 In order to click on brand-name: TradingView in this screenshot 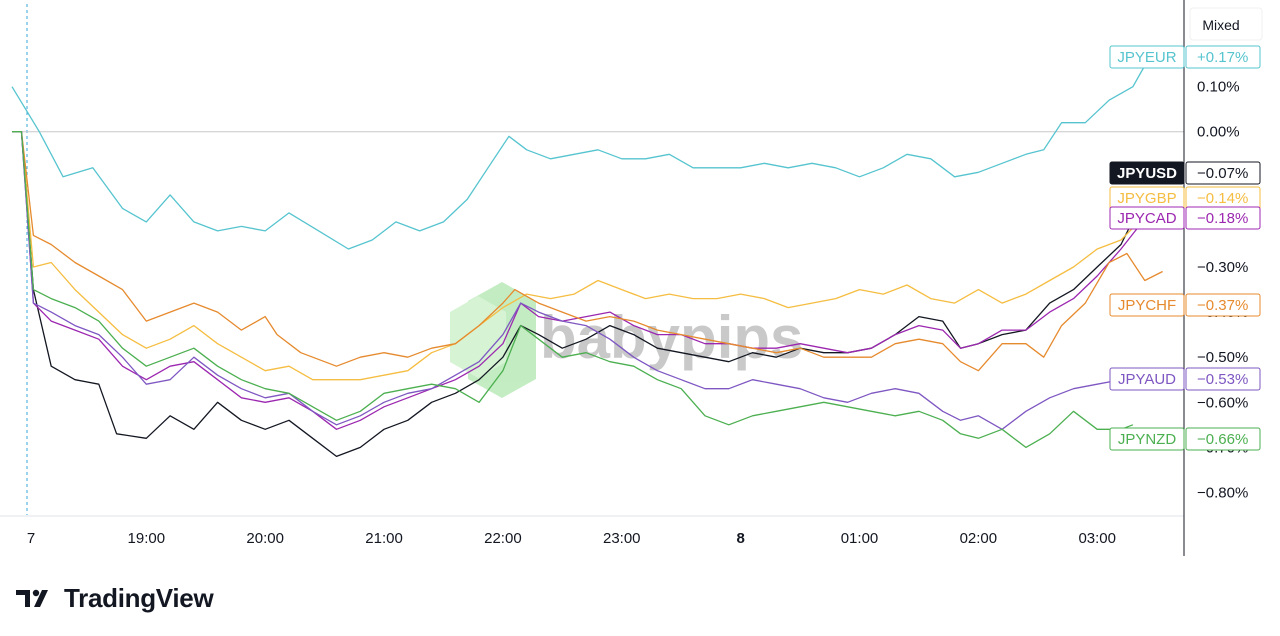, I will do `click(139, 597)`.